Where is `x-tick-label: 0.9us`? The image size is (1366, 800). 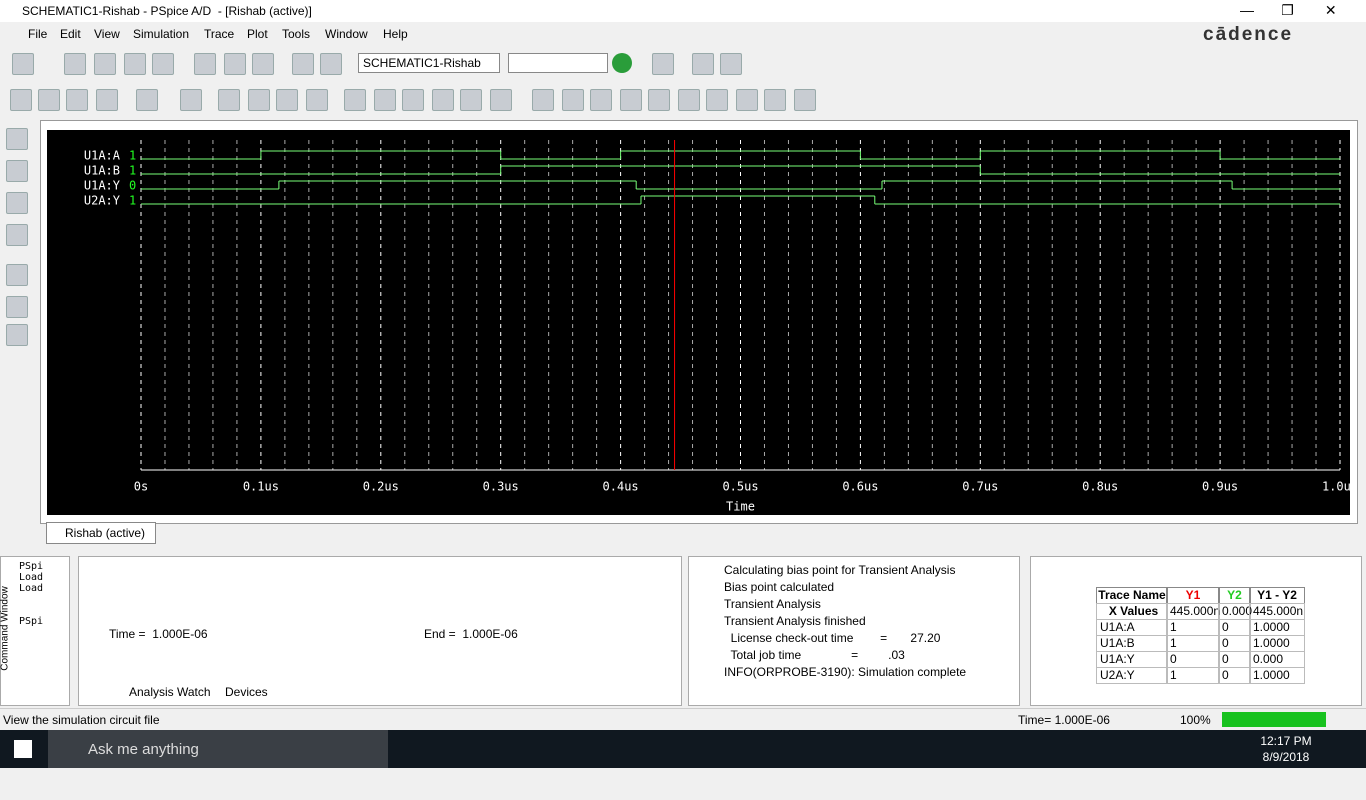
x-tick-label: 0.9us is located at coordinates (1220, 487).